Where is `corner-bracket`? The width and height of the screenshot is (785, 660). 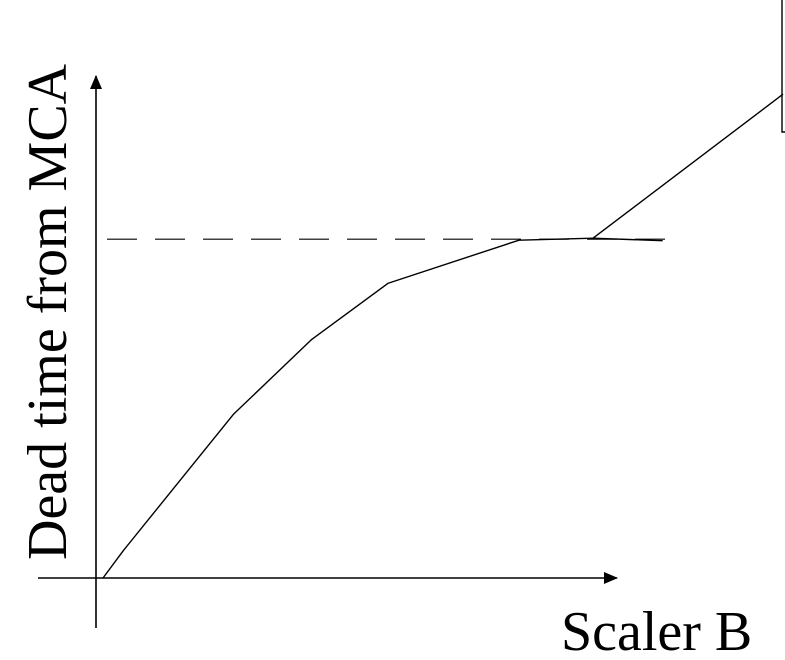
corner-bracket is located at coordinates (783, 66).